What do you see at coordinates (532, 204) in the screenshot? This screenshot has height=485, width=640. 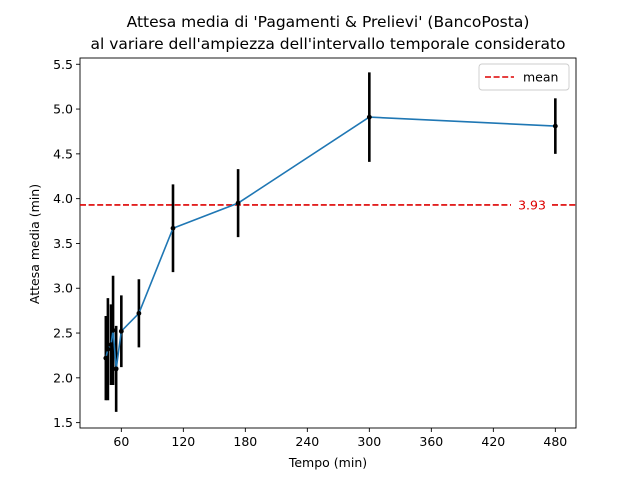 I see `mean-value-label: 3.93` at bounding box center [532, 204].